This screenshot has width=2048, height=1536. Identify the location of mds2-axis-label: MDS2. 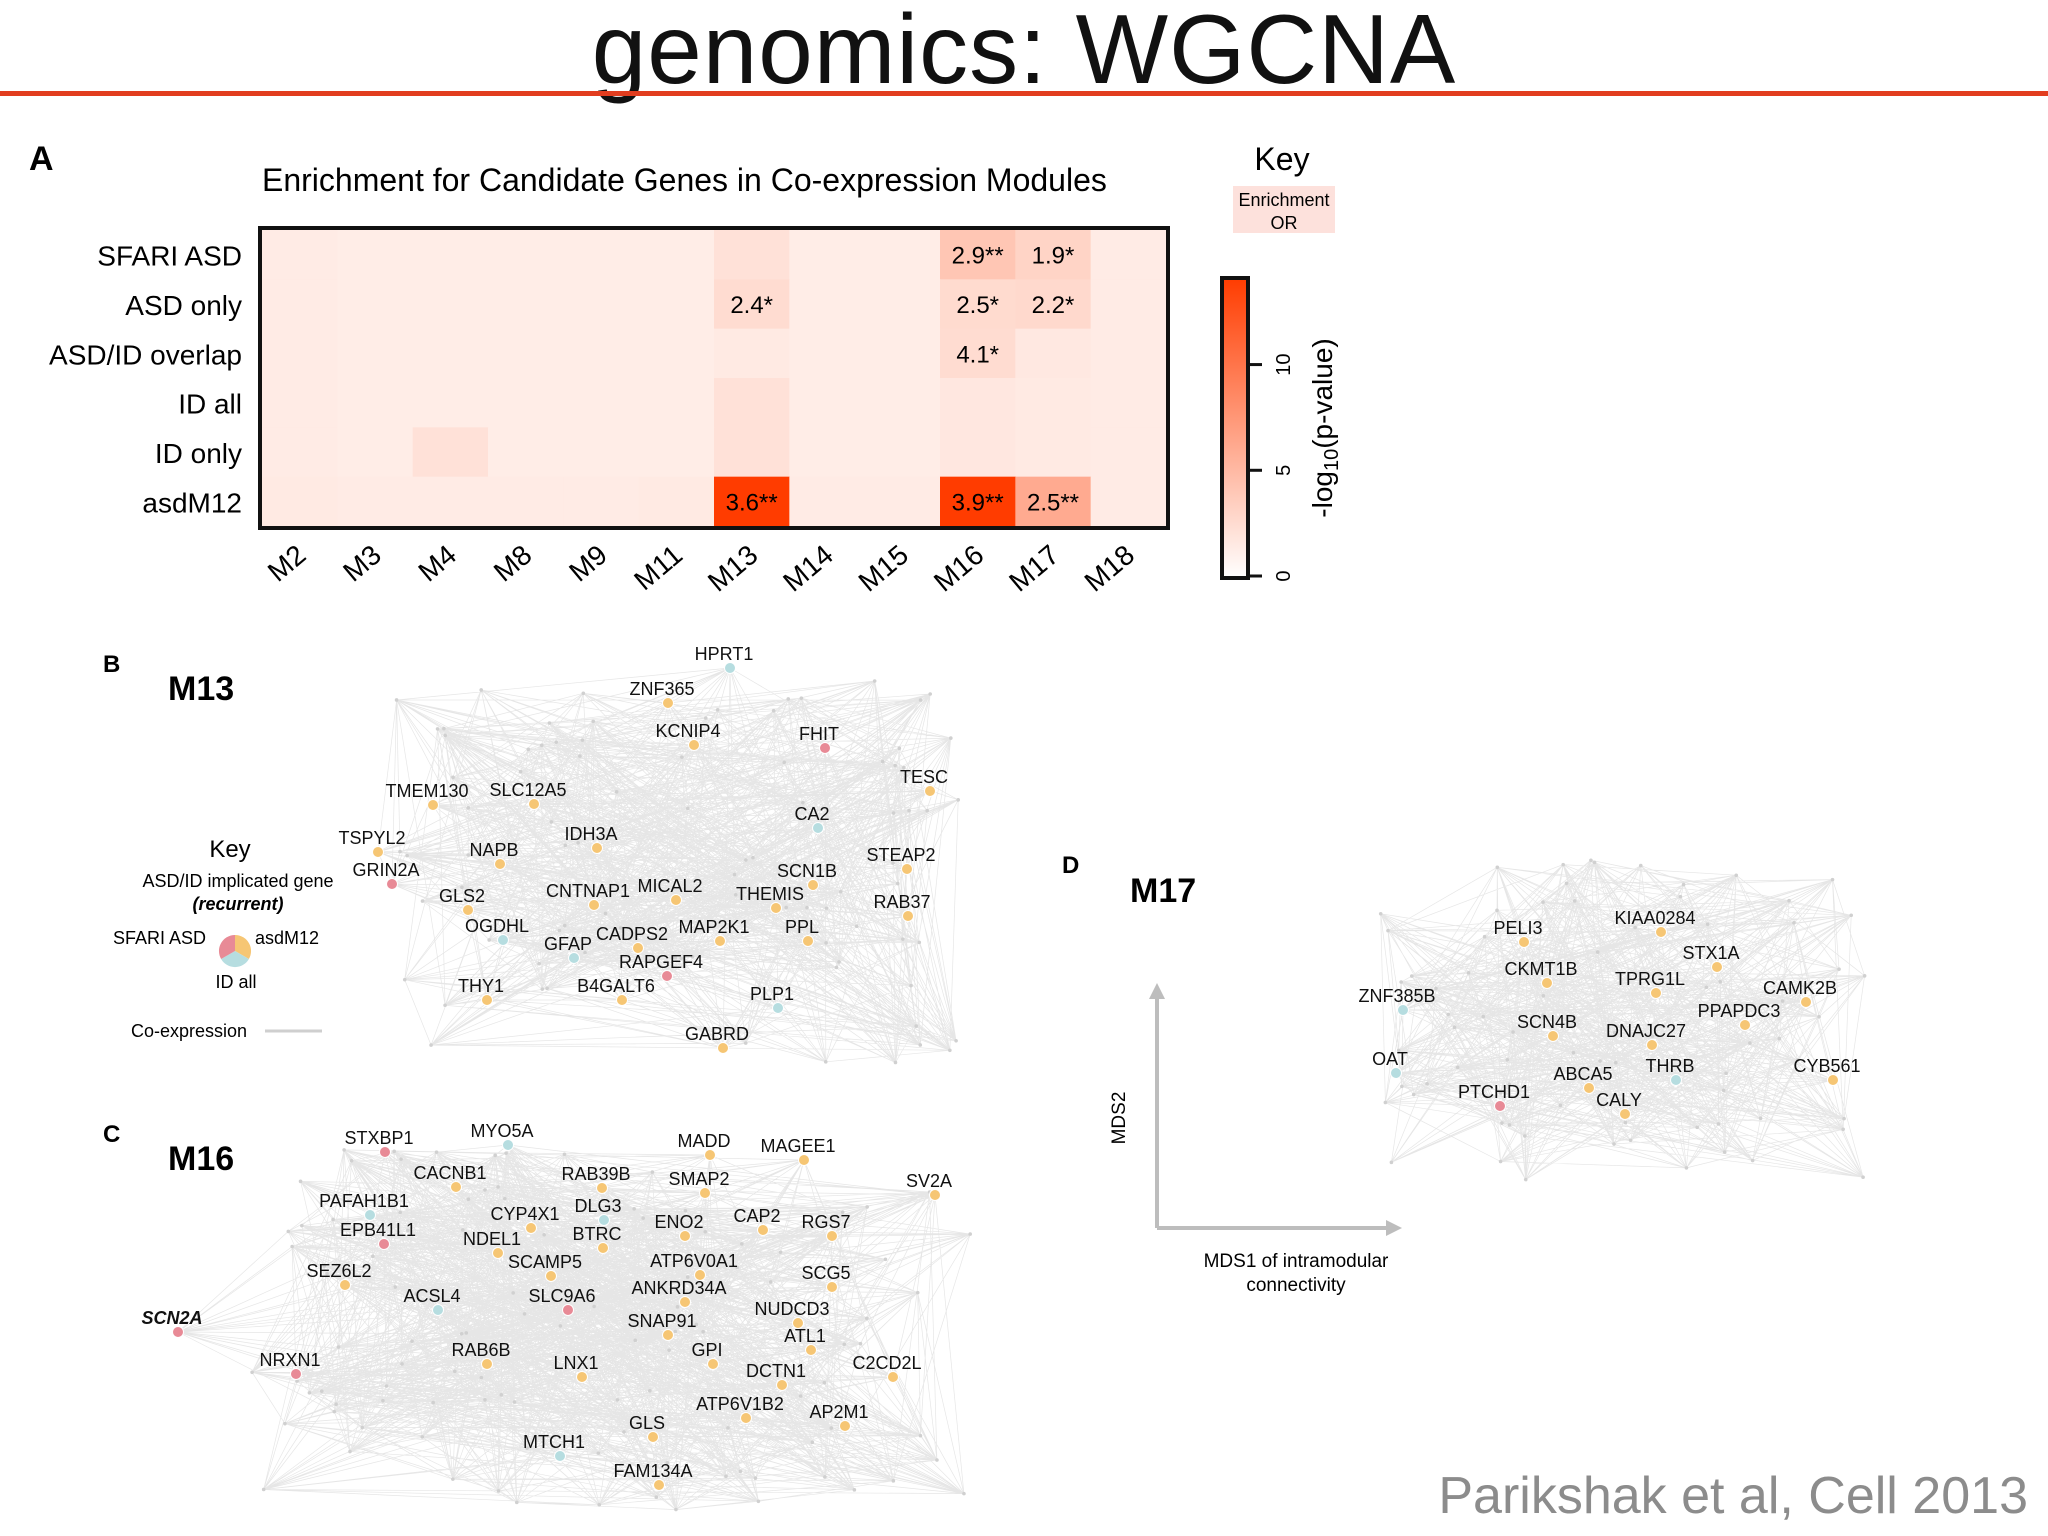
(1119, 1118).